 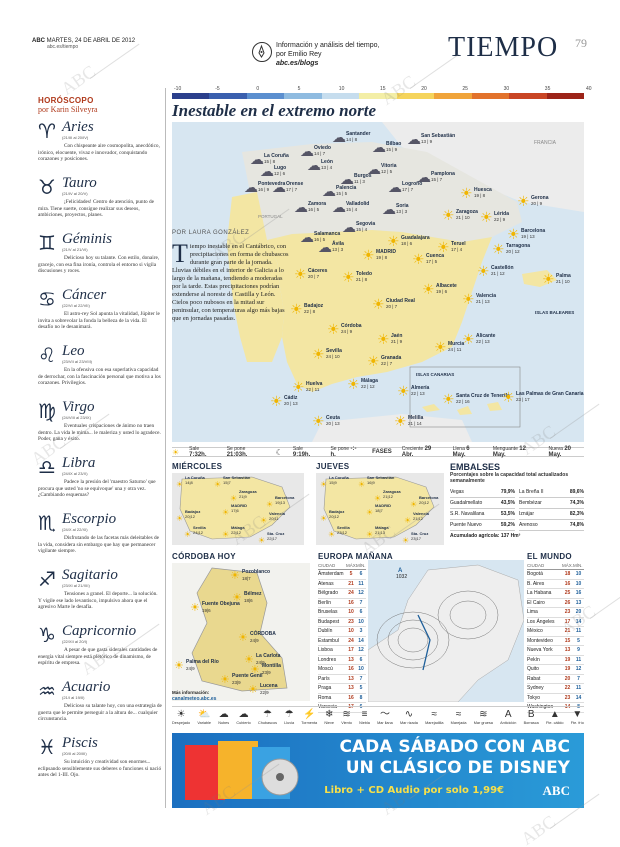 I want to click on city-temps: 20|11, so click(x=274, y=518).